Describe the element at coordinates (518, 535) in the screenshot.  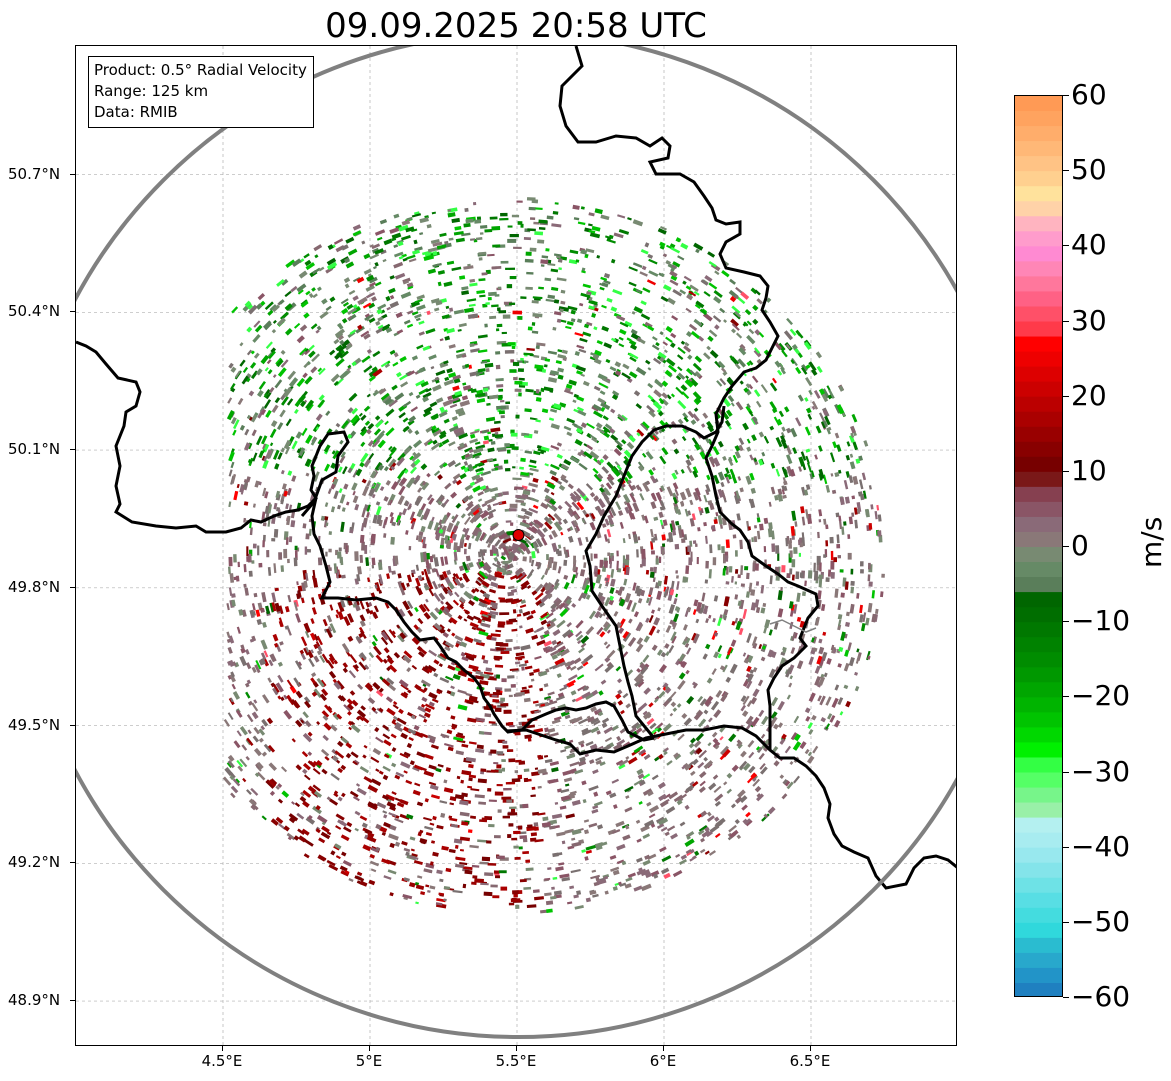
I see `radar-site-marker` at that location.